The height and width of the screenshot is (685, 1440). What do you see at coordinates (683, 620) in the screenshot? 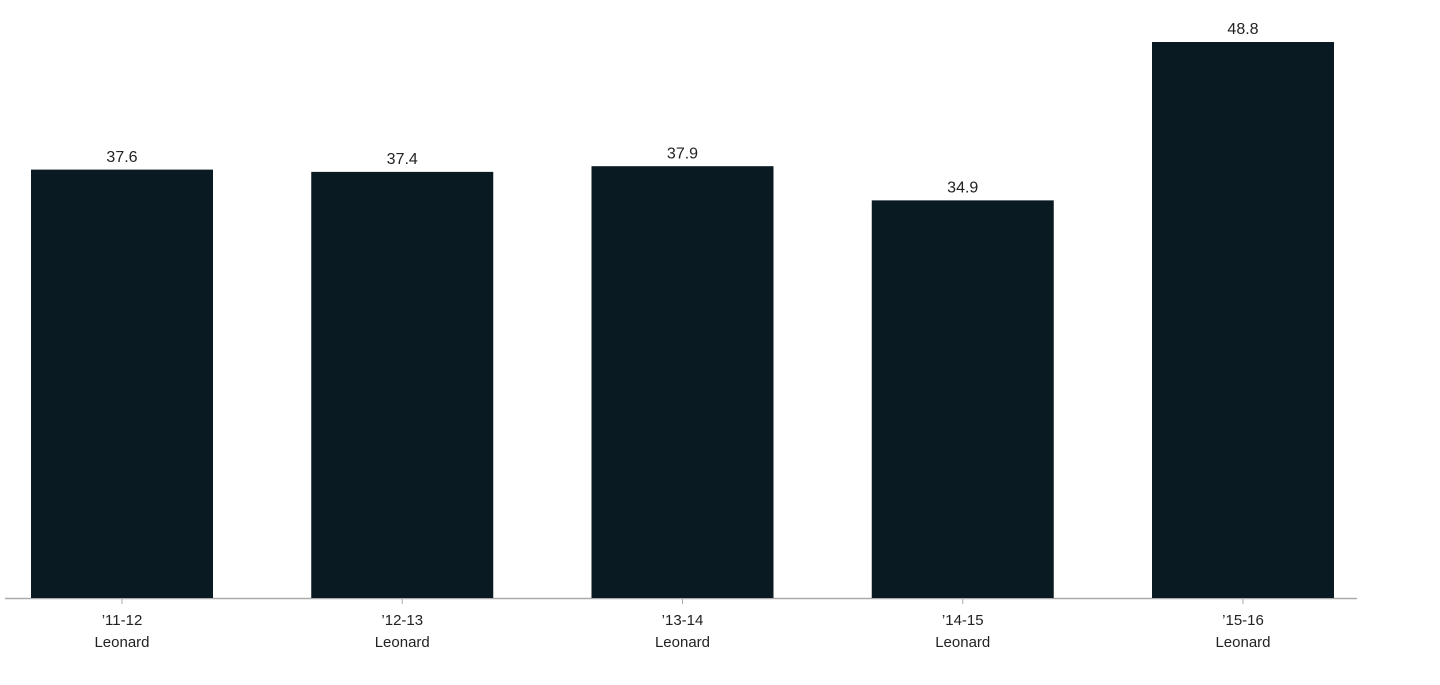
I see `x-tick-label: ’13-14` at bounding box center [683, 620].